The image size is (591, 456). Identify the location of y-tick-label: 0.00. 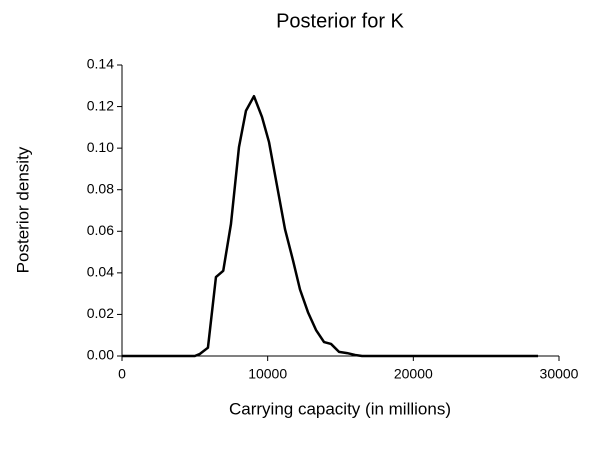
(100, 355).